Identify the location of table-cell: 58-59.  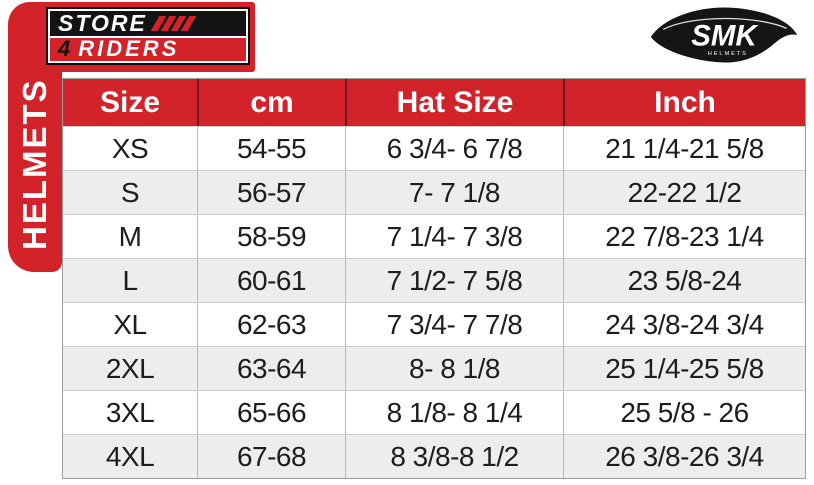
(271, 236).